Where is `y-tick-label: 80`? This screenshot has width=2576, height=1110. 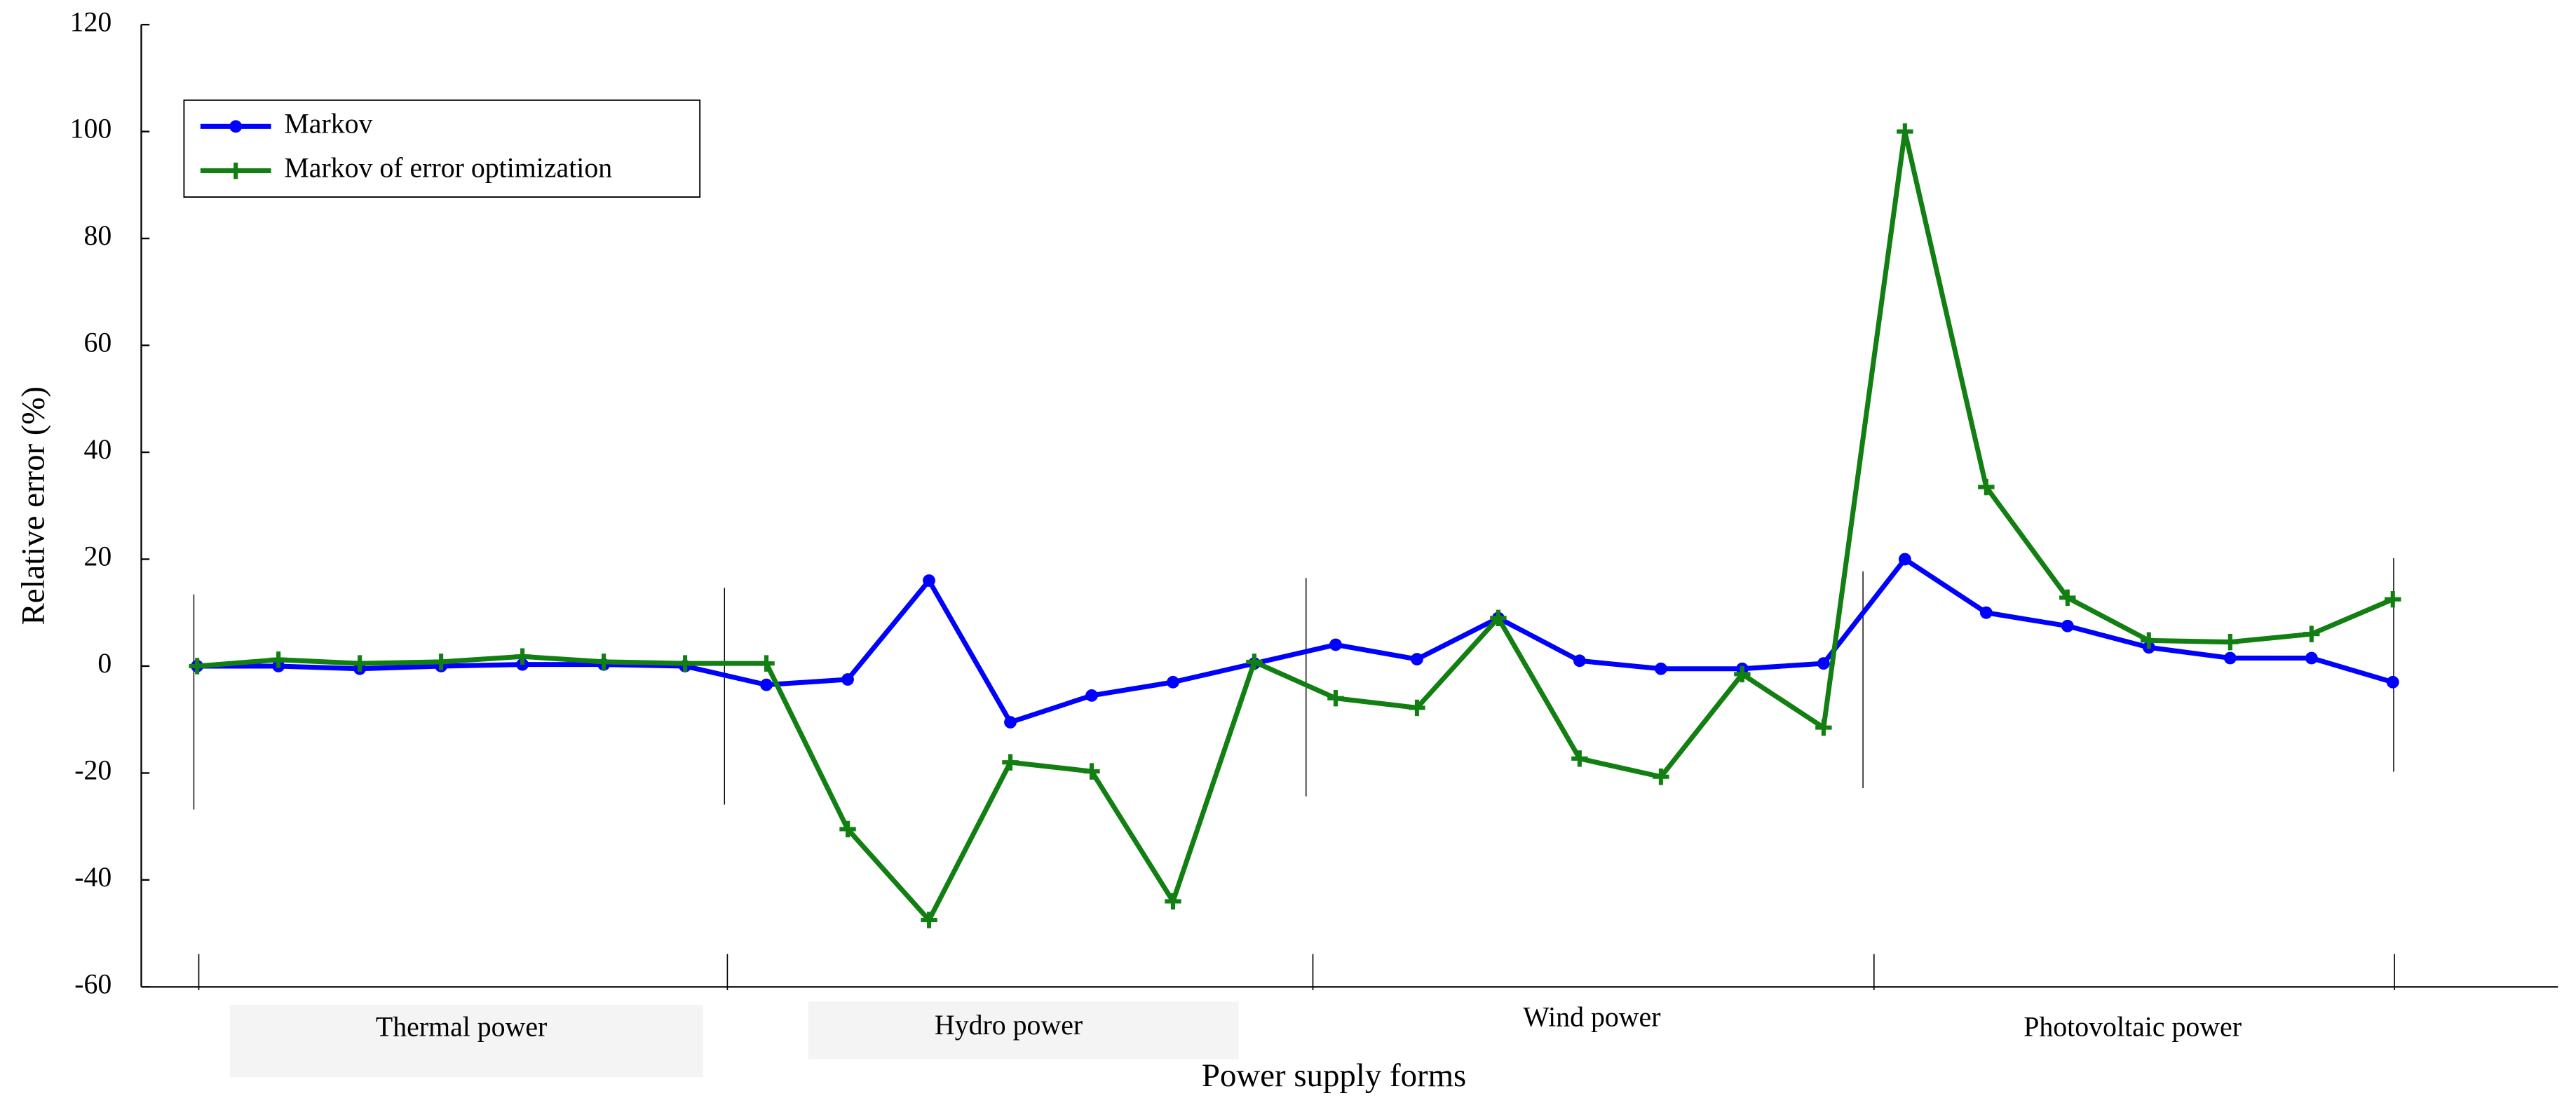
y-tick-label: 80 is located at coordinates (98, 236).